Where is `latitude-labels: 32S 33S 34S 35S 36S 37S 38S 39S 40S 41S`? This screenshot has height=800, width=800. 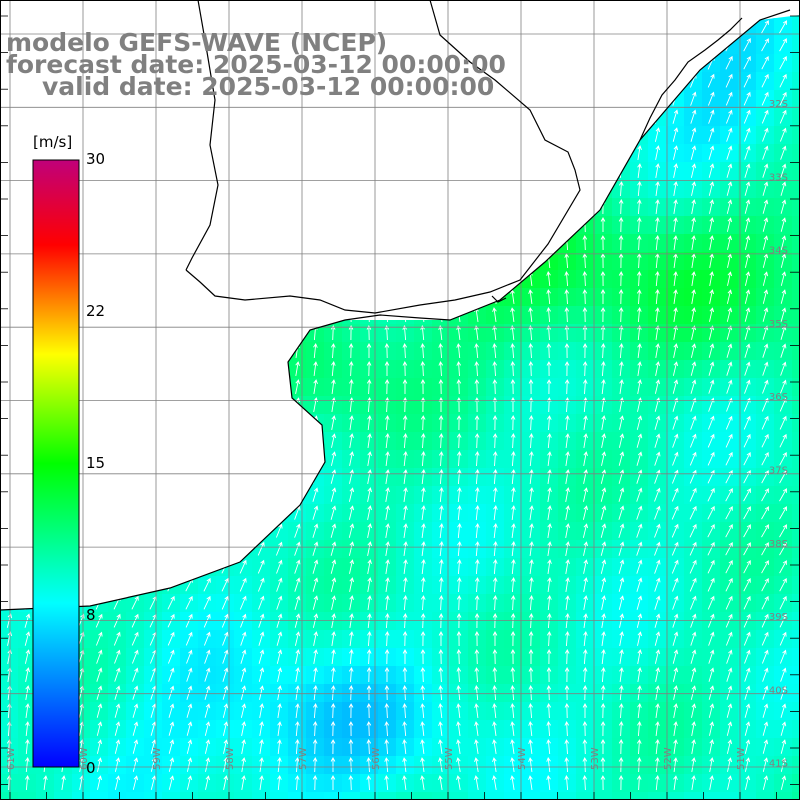 latitude-labels: 32S 33S 34S 35S 36S 37S 38S 39S 40S 41S is located at coordinates (778, 434).